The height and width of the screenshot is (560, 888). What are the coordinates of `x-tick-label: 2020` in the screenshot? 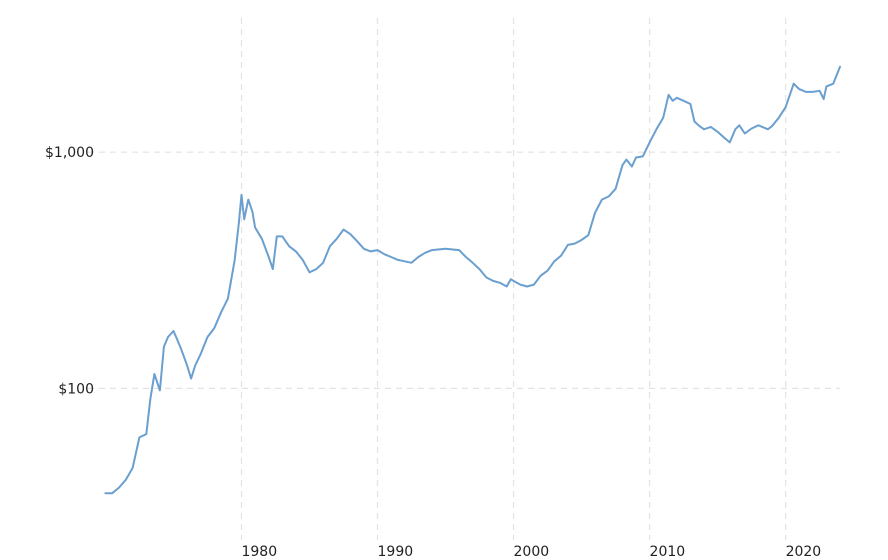 It's located at (804, 552).